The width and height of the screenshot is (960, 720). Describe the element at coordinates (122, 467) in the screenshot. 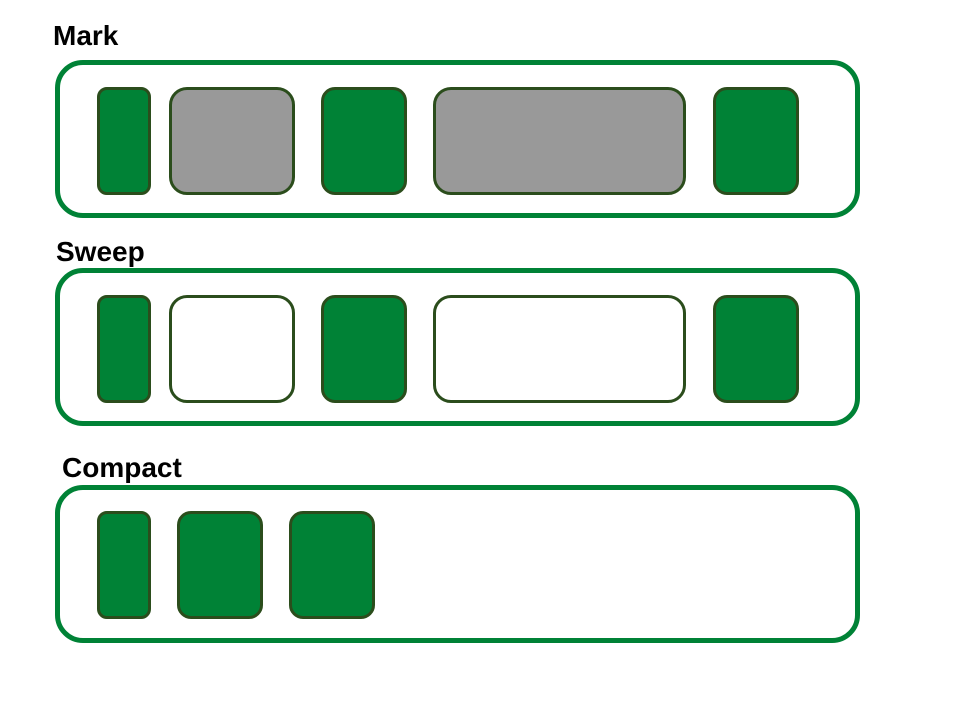

I see `compact-phase-label: Compact` at that location.